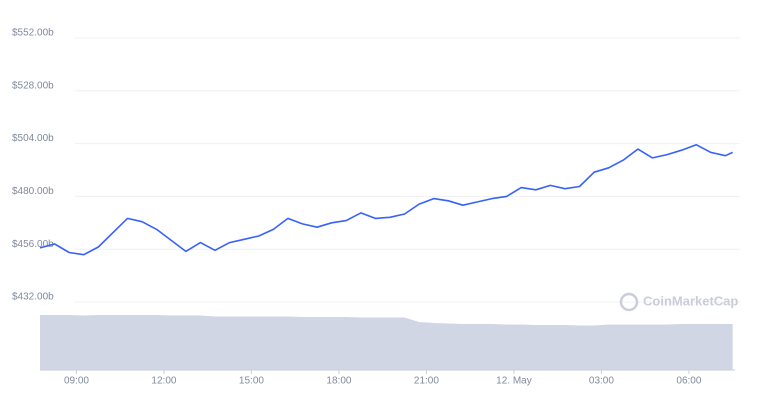 The width and height of the screenshot is (760, 407). I want to click on x-tick-label: 09:00, so click(76, 381).